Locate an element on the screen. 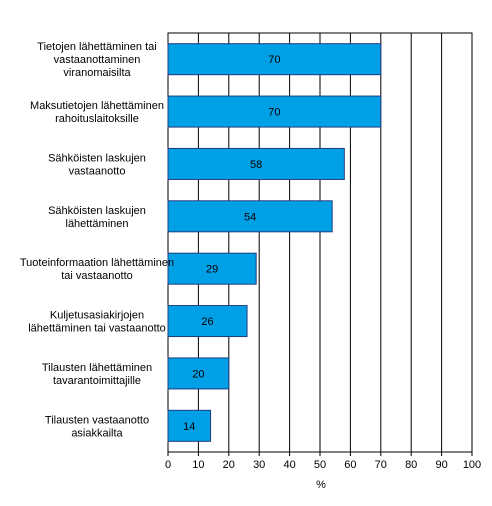 Image resolution: width=492 pixels, height=506 pixels. bar-value-label-4: 54 is located at coordinates (250, 217).